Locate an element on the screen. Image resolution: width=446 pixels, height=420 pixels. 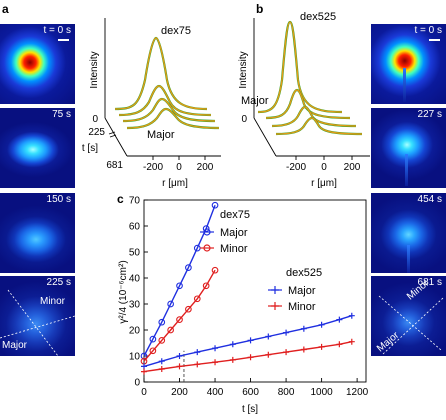
legend-entry-dex525-major: Major is located at coordinates (302, 291).